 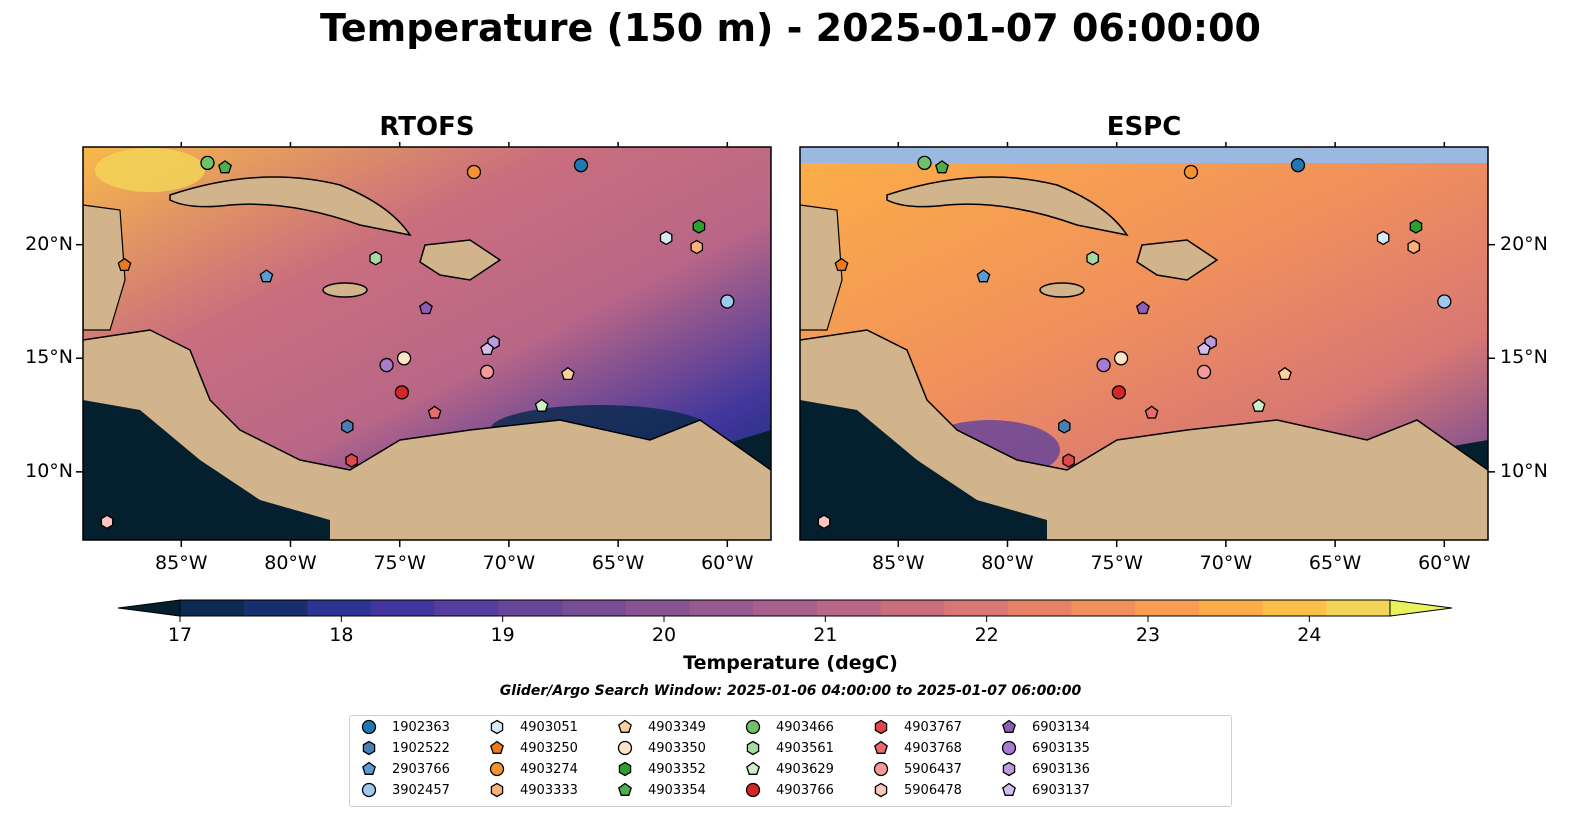 I want to click on pacific-ocean, so click(x=206, y=470).